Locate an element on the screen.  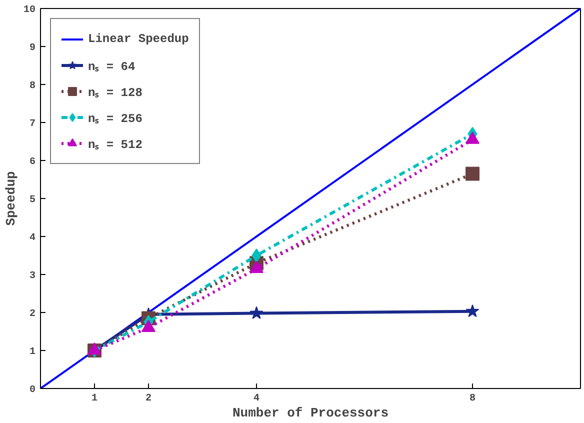
y-tick-label: 3 is located at coordinates (33, 276).